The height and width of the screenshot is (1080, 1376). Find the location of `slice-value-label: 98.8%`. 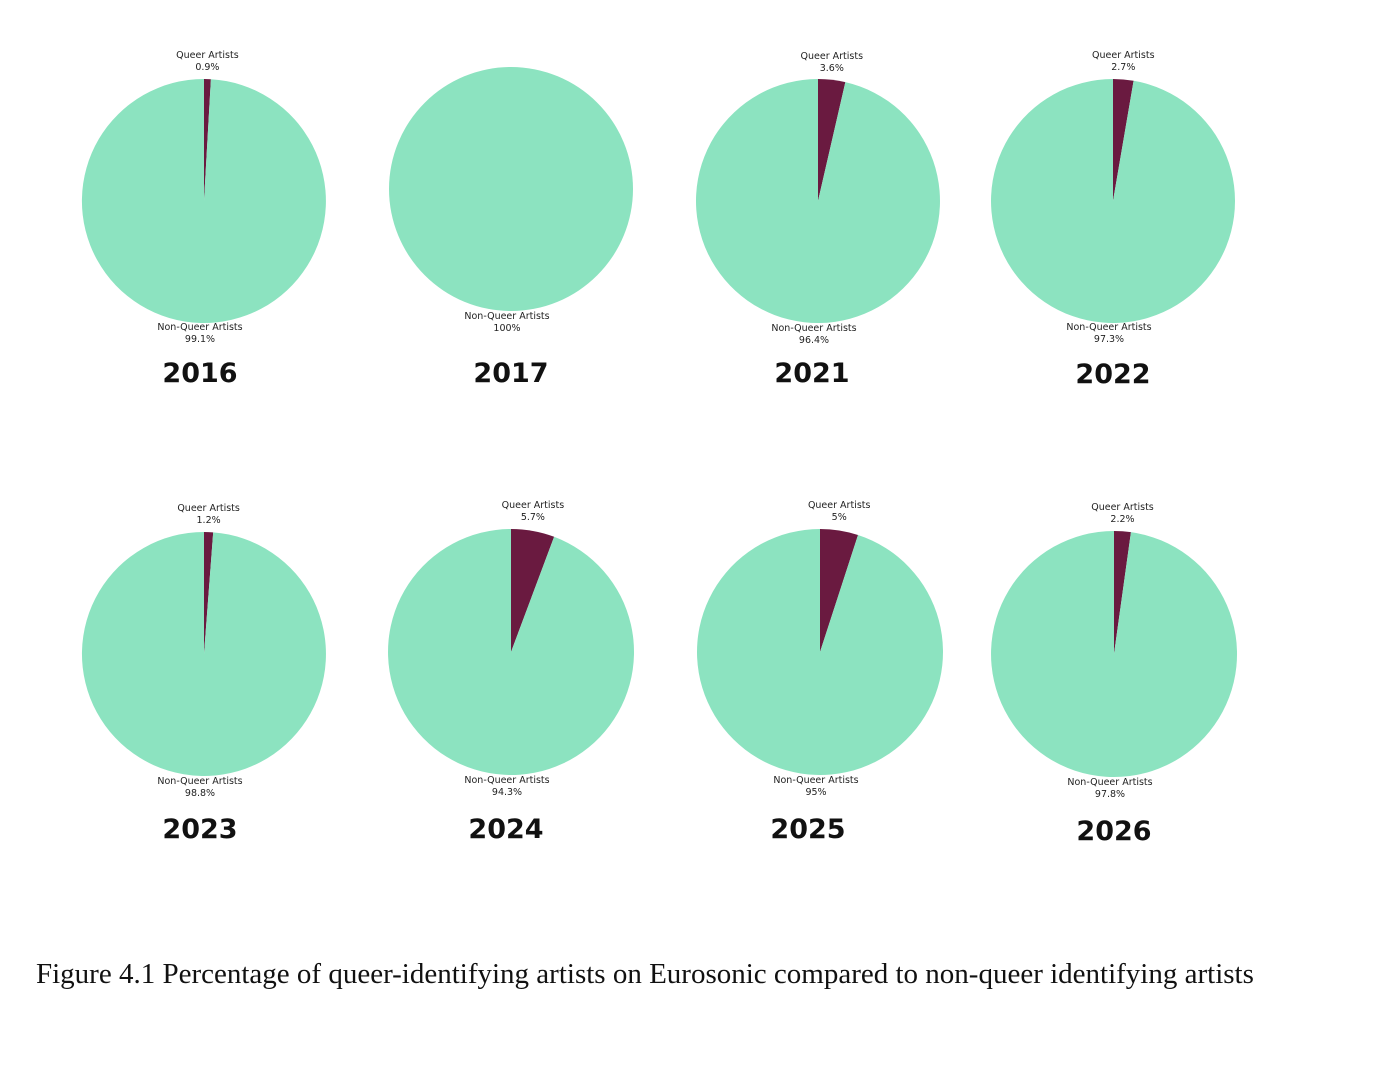

slice-value-label: 98.8% is located at coordinates (200, 793).